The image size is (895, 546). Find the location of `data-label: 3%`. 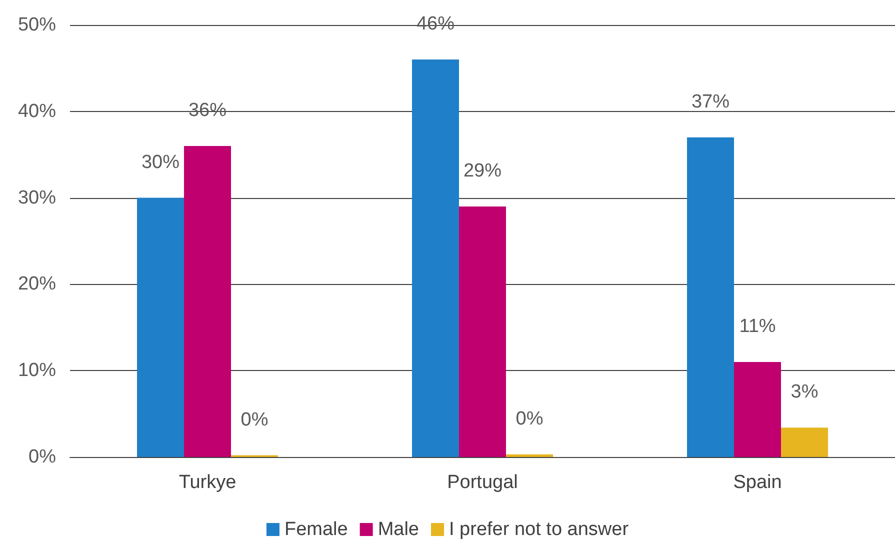

data-label: 3% is located at coordinates (804, 392).